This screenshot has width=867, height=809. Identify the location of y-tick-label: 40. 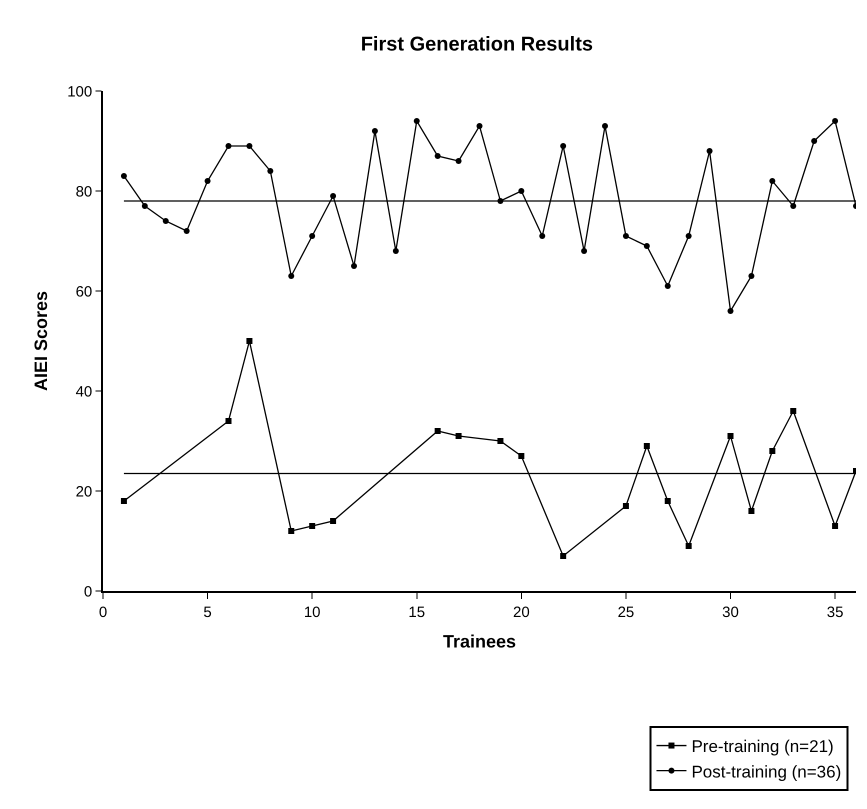
(84, 391).